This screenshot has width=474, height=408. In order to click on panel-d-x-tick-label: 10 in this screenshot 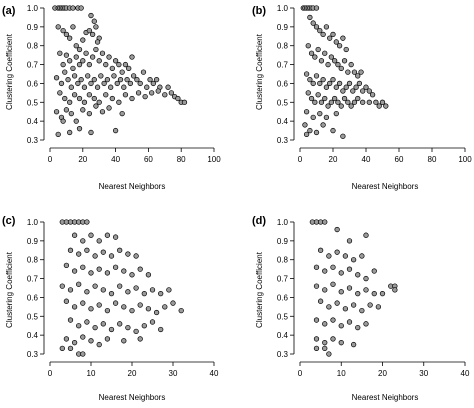, I will do `click(341, 373)`.